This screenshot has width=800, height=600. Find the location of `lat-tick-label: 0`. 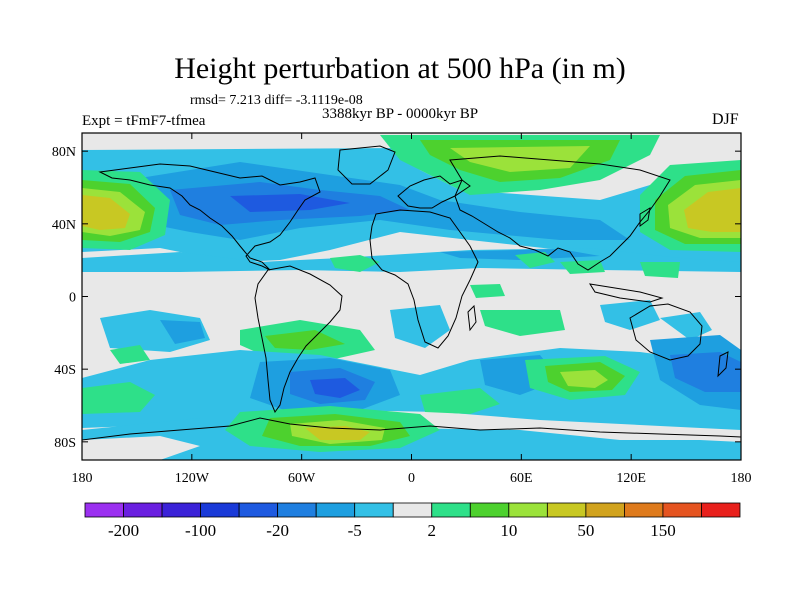

lat-tick-label: 0 is located at coordinates (72, 298).